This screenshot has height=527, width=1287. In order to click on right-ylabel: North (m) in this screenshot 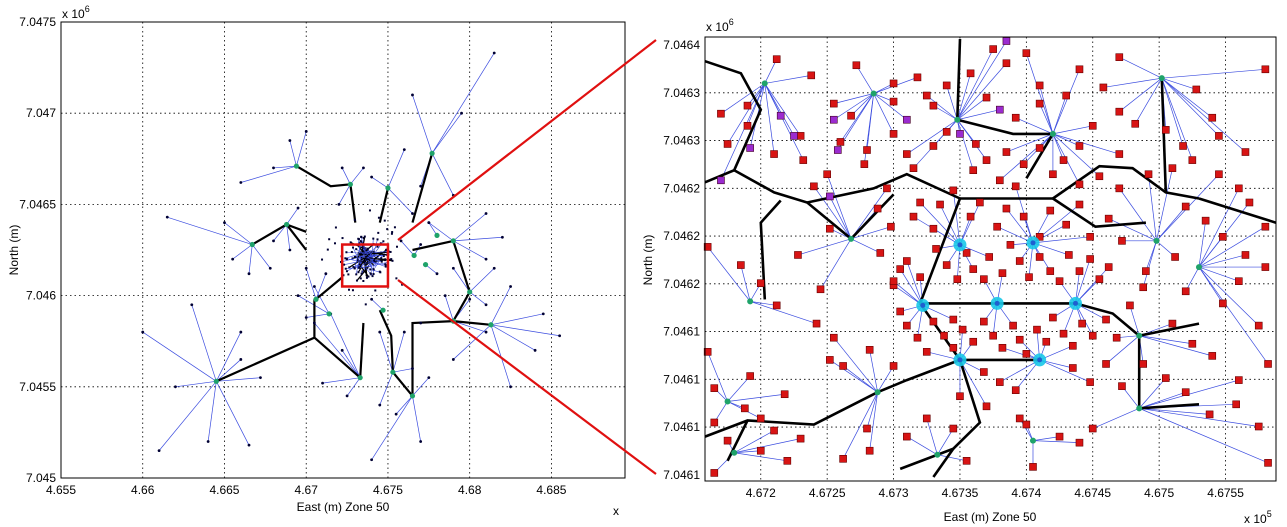, I will do `click(648, 260)`.